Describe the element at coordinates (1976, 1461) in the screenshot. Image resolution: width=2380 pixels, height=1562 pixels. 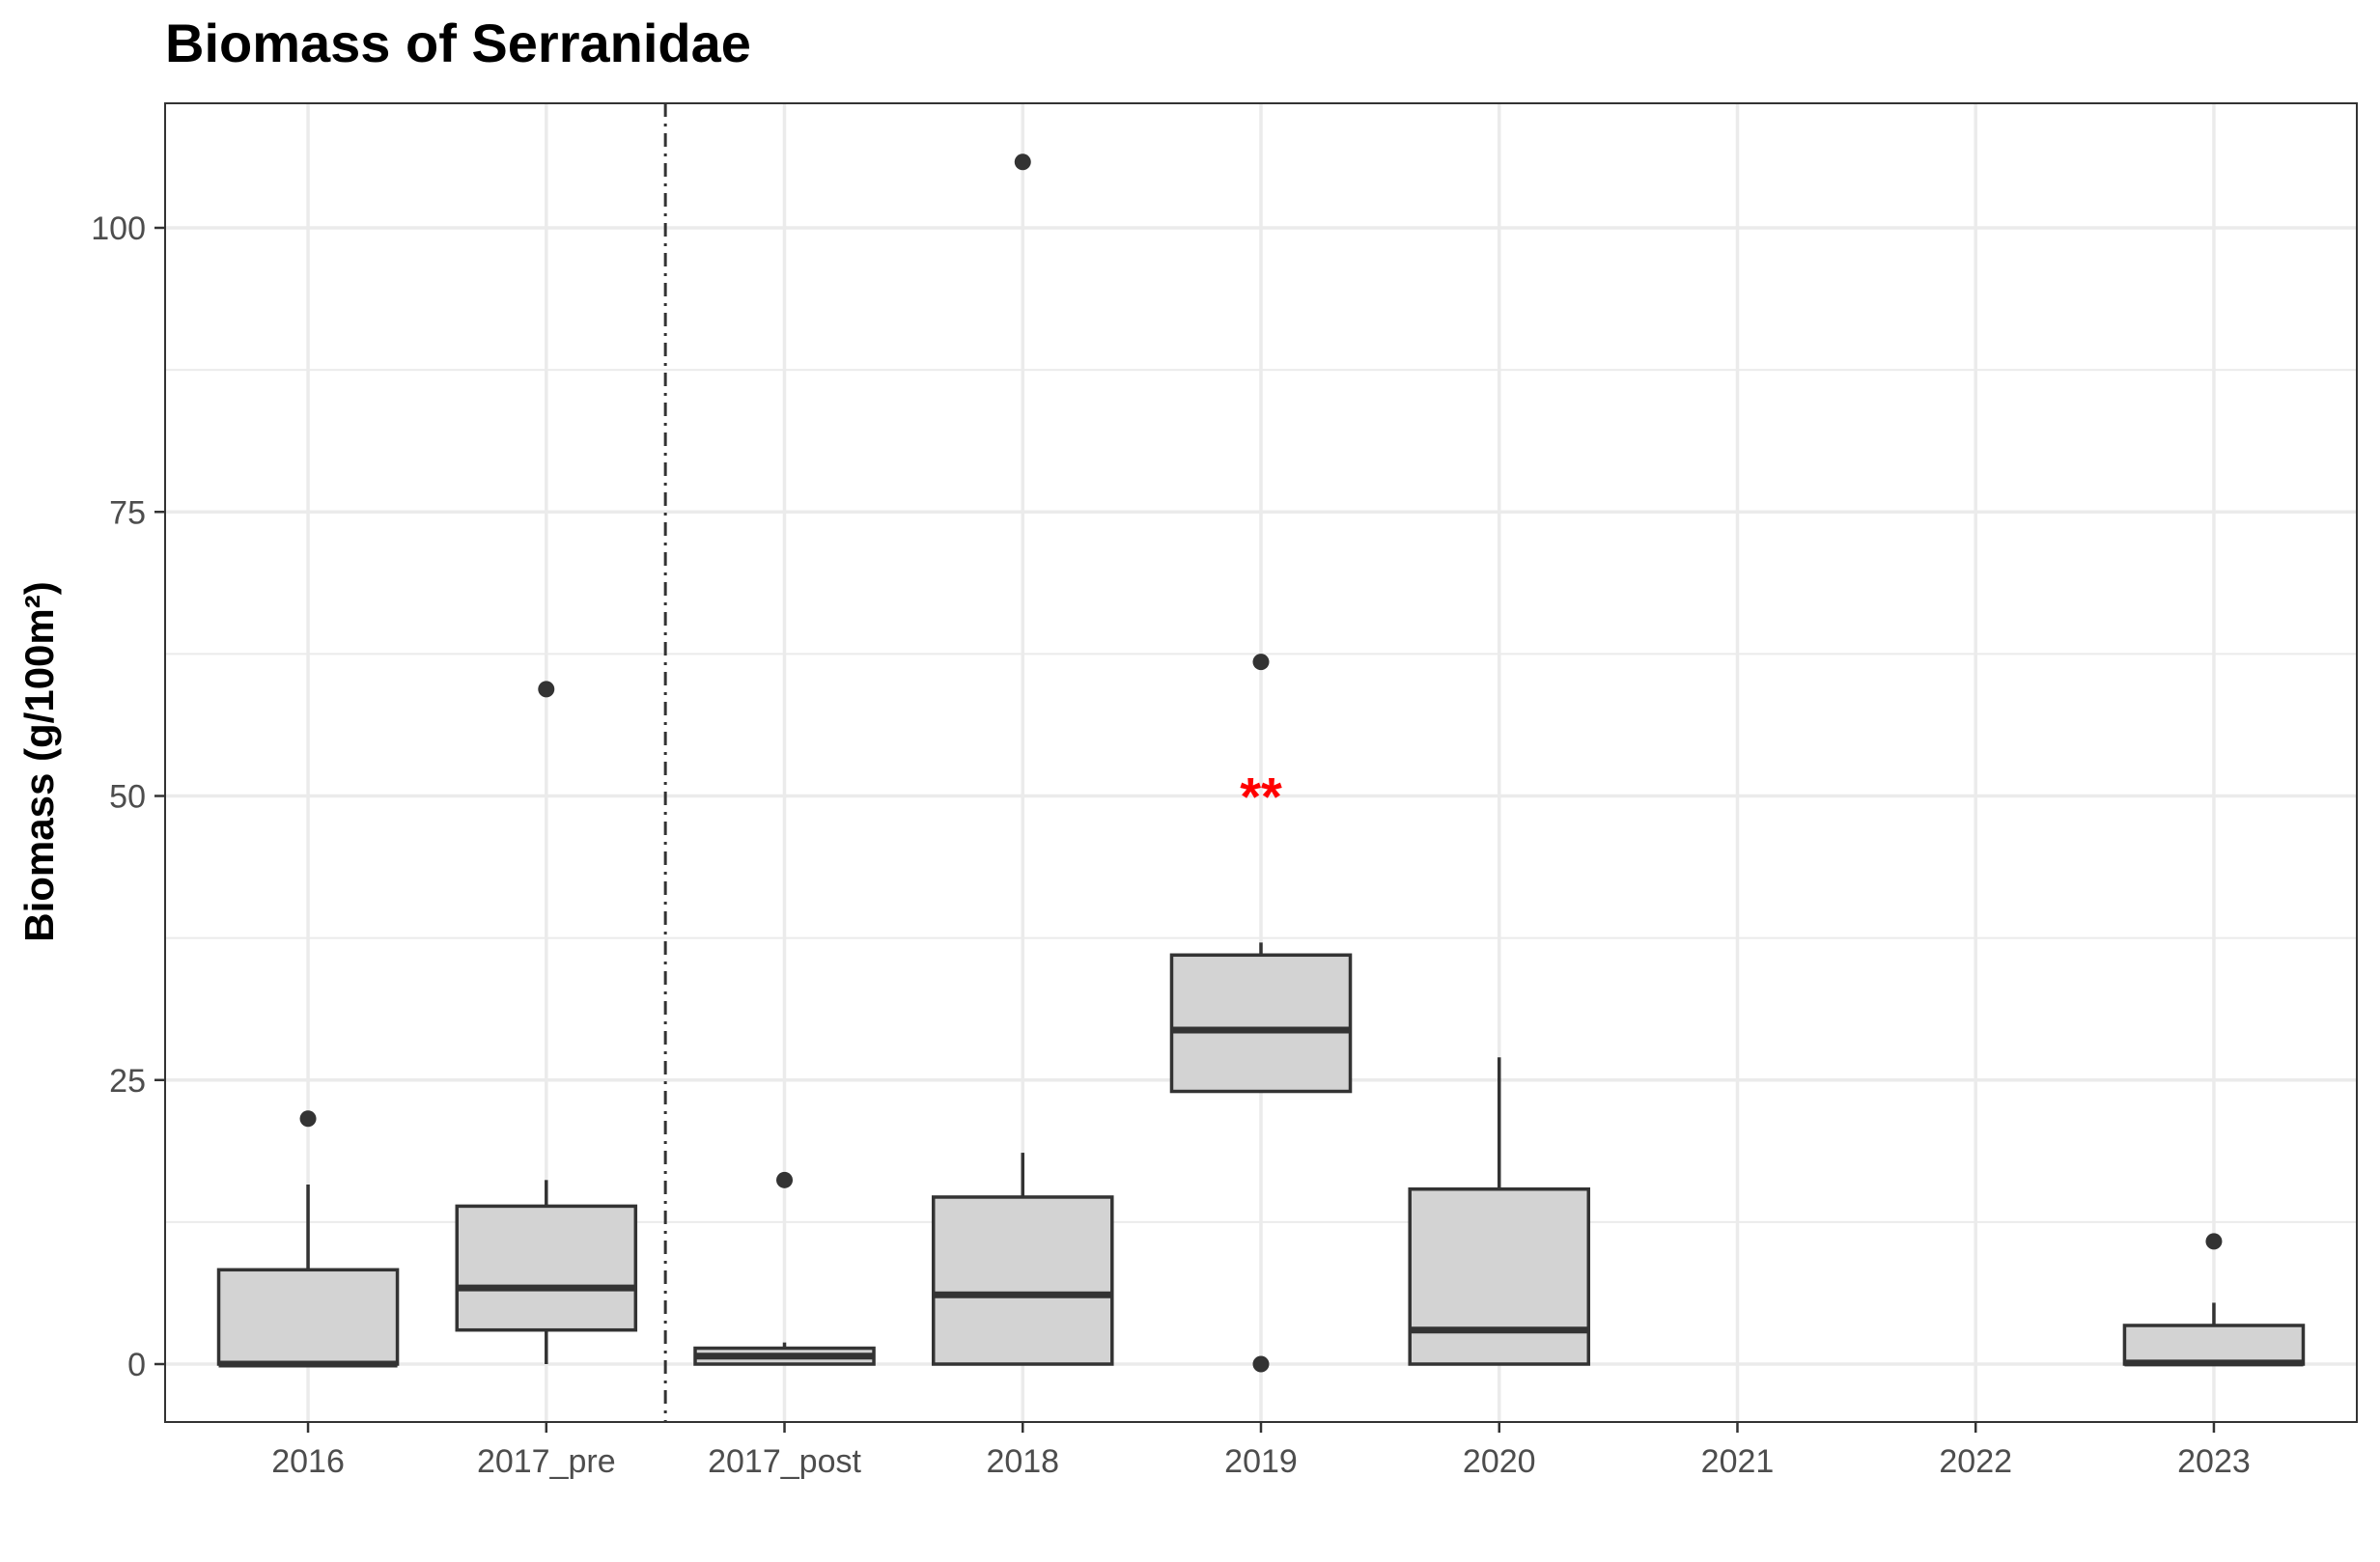
I see `x-tick-label: 2022` at that location.